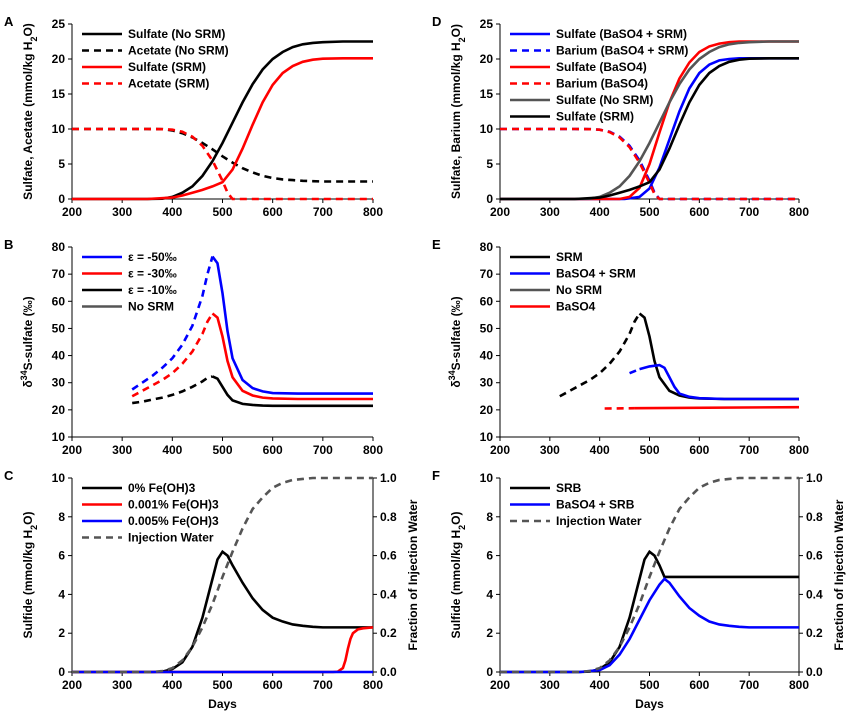 Image resolution: width=850 pixels, height=712 pixels. Describe the element at coordinates (601, 67) in the screenshot. I see `legend-label: Sulfate (BaSO4)` at that location.